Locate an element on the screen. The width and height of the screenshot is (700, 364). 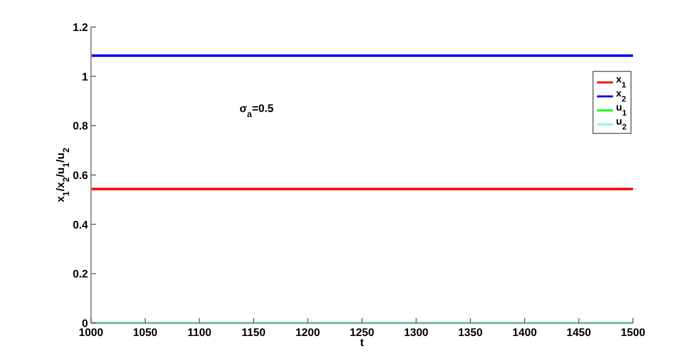
x-axis-title: t is located at coordinates (362, 343).